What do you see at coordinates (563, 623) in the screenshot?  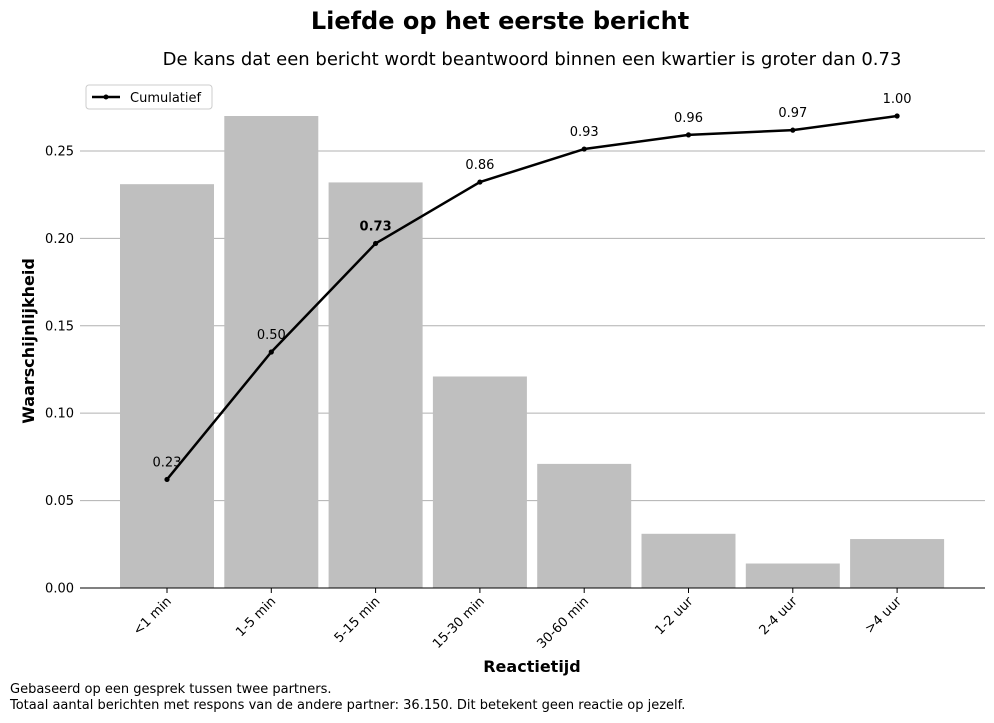 I see `x-tick-label: 30-60 min` at bounding box center [563, 623].